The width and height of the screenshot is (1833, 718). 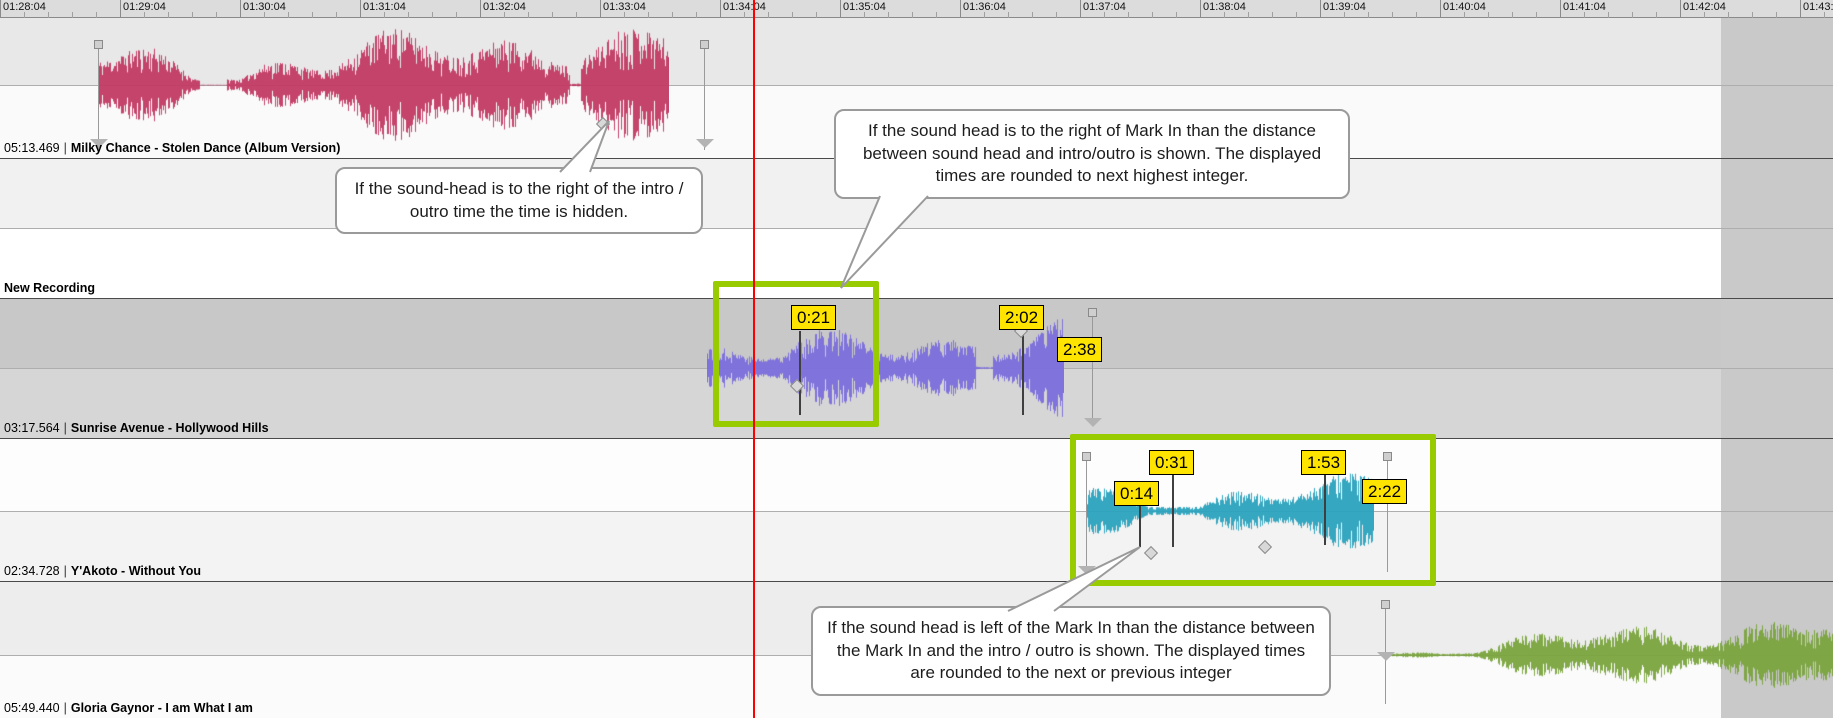 I want to click on time-badge: 0:21, so click(x=814, y=318).